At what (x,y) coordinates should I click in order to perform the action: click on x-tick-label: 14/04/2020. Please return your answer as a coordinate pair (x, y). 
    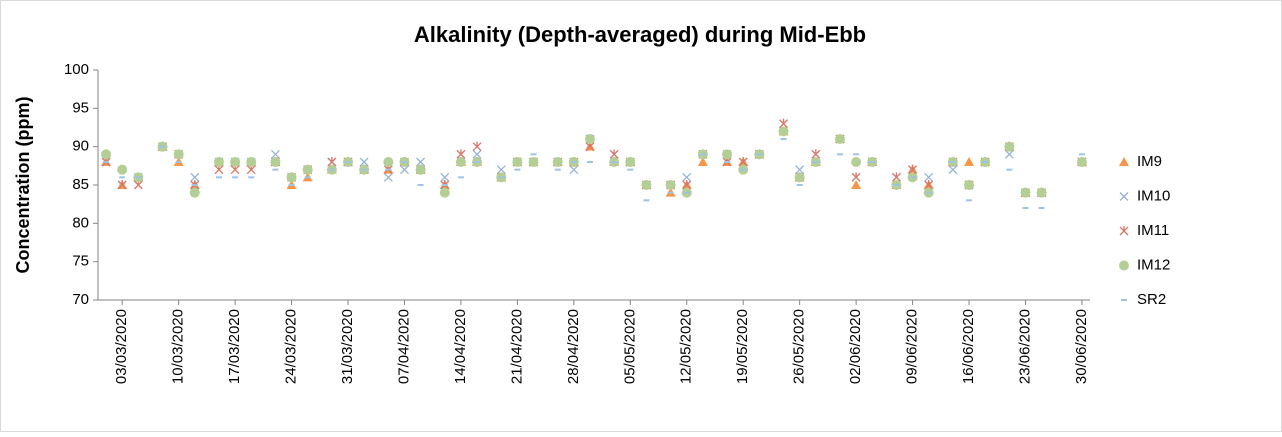
    Looking at the image, I should click on (460, 346).